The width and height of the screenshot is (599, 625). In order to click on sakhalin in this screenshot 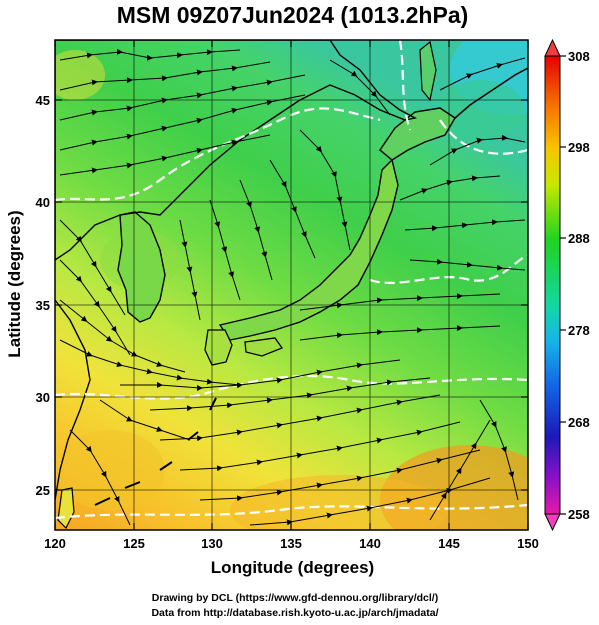, I will do `click(428, 71)`.